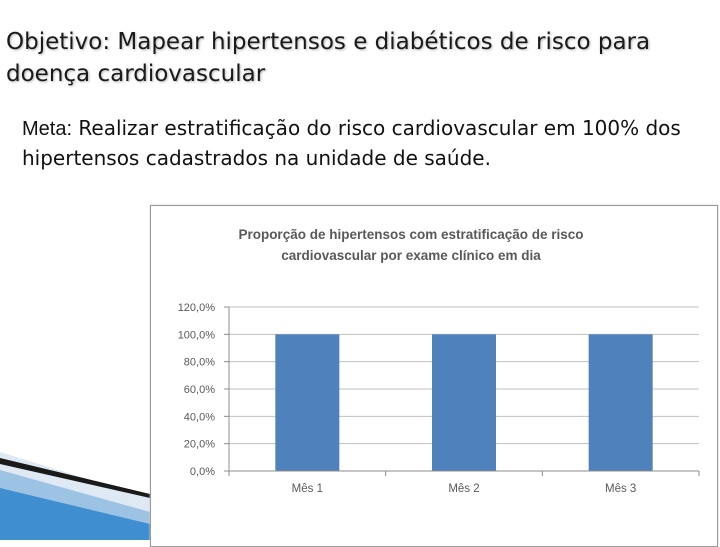 The image size is (720, 547). Describe the element at coordinates (199, 417) in the screenshot. I see `y-tick-label: 40,0%` at that location.